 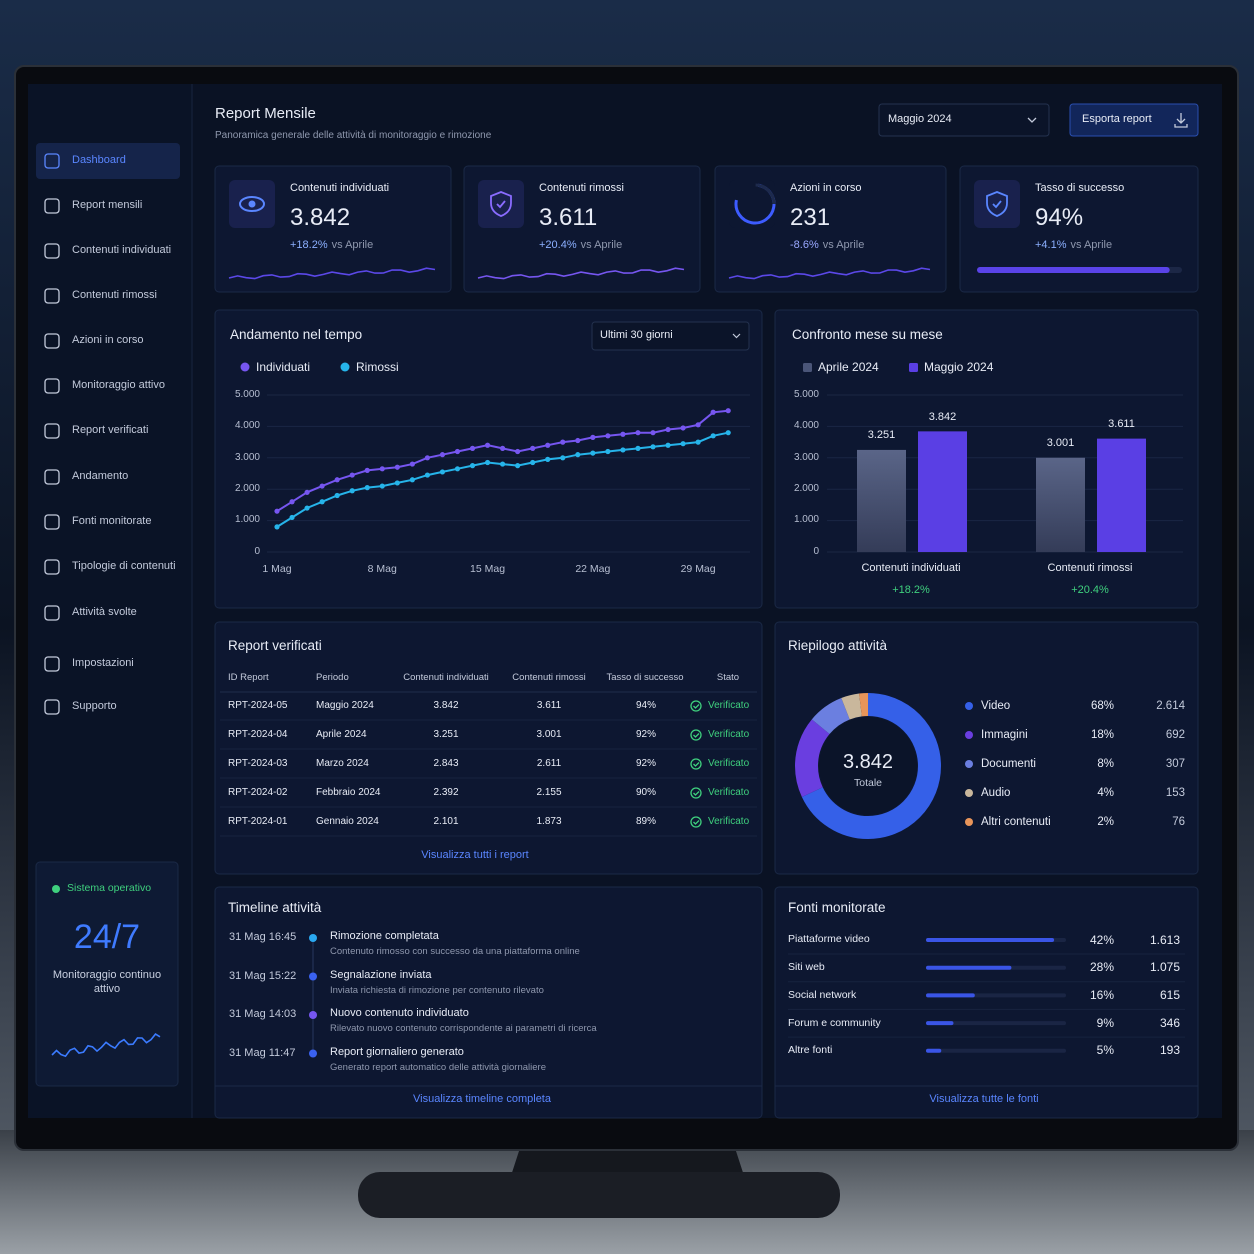 I want to click on column-header: Contenuti rimossi, so click(x=549, y=678).